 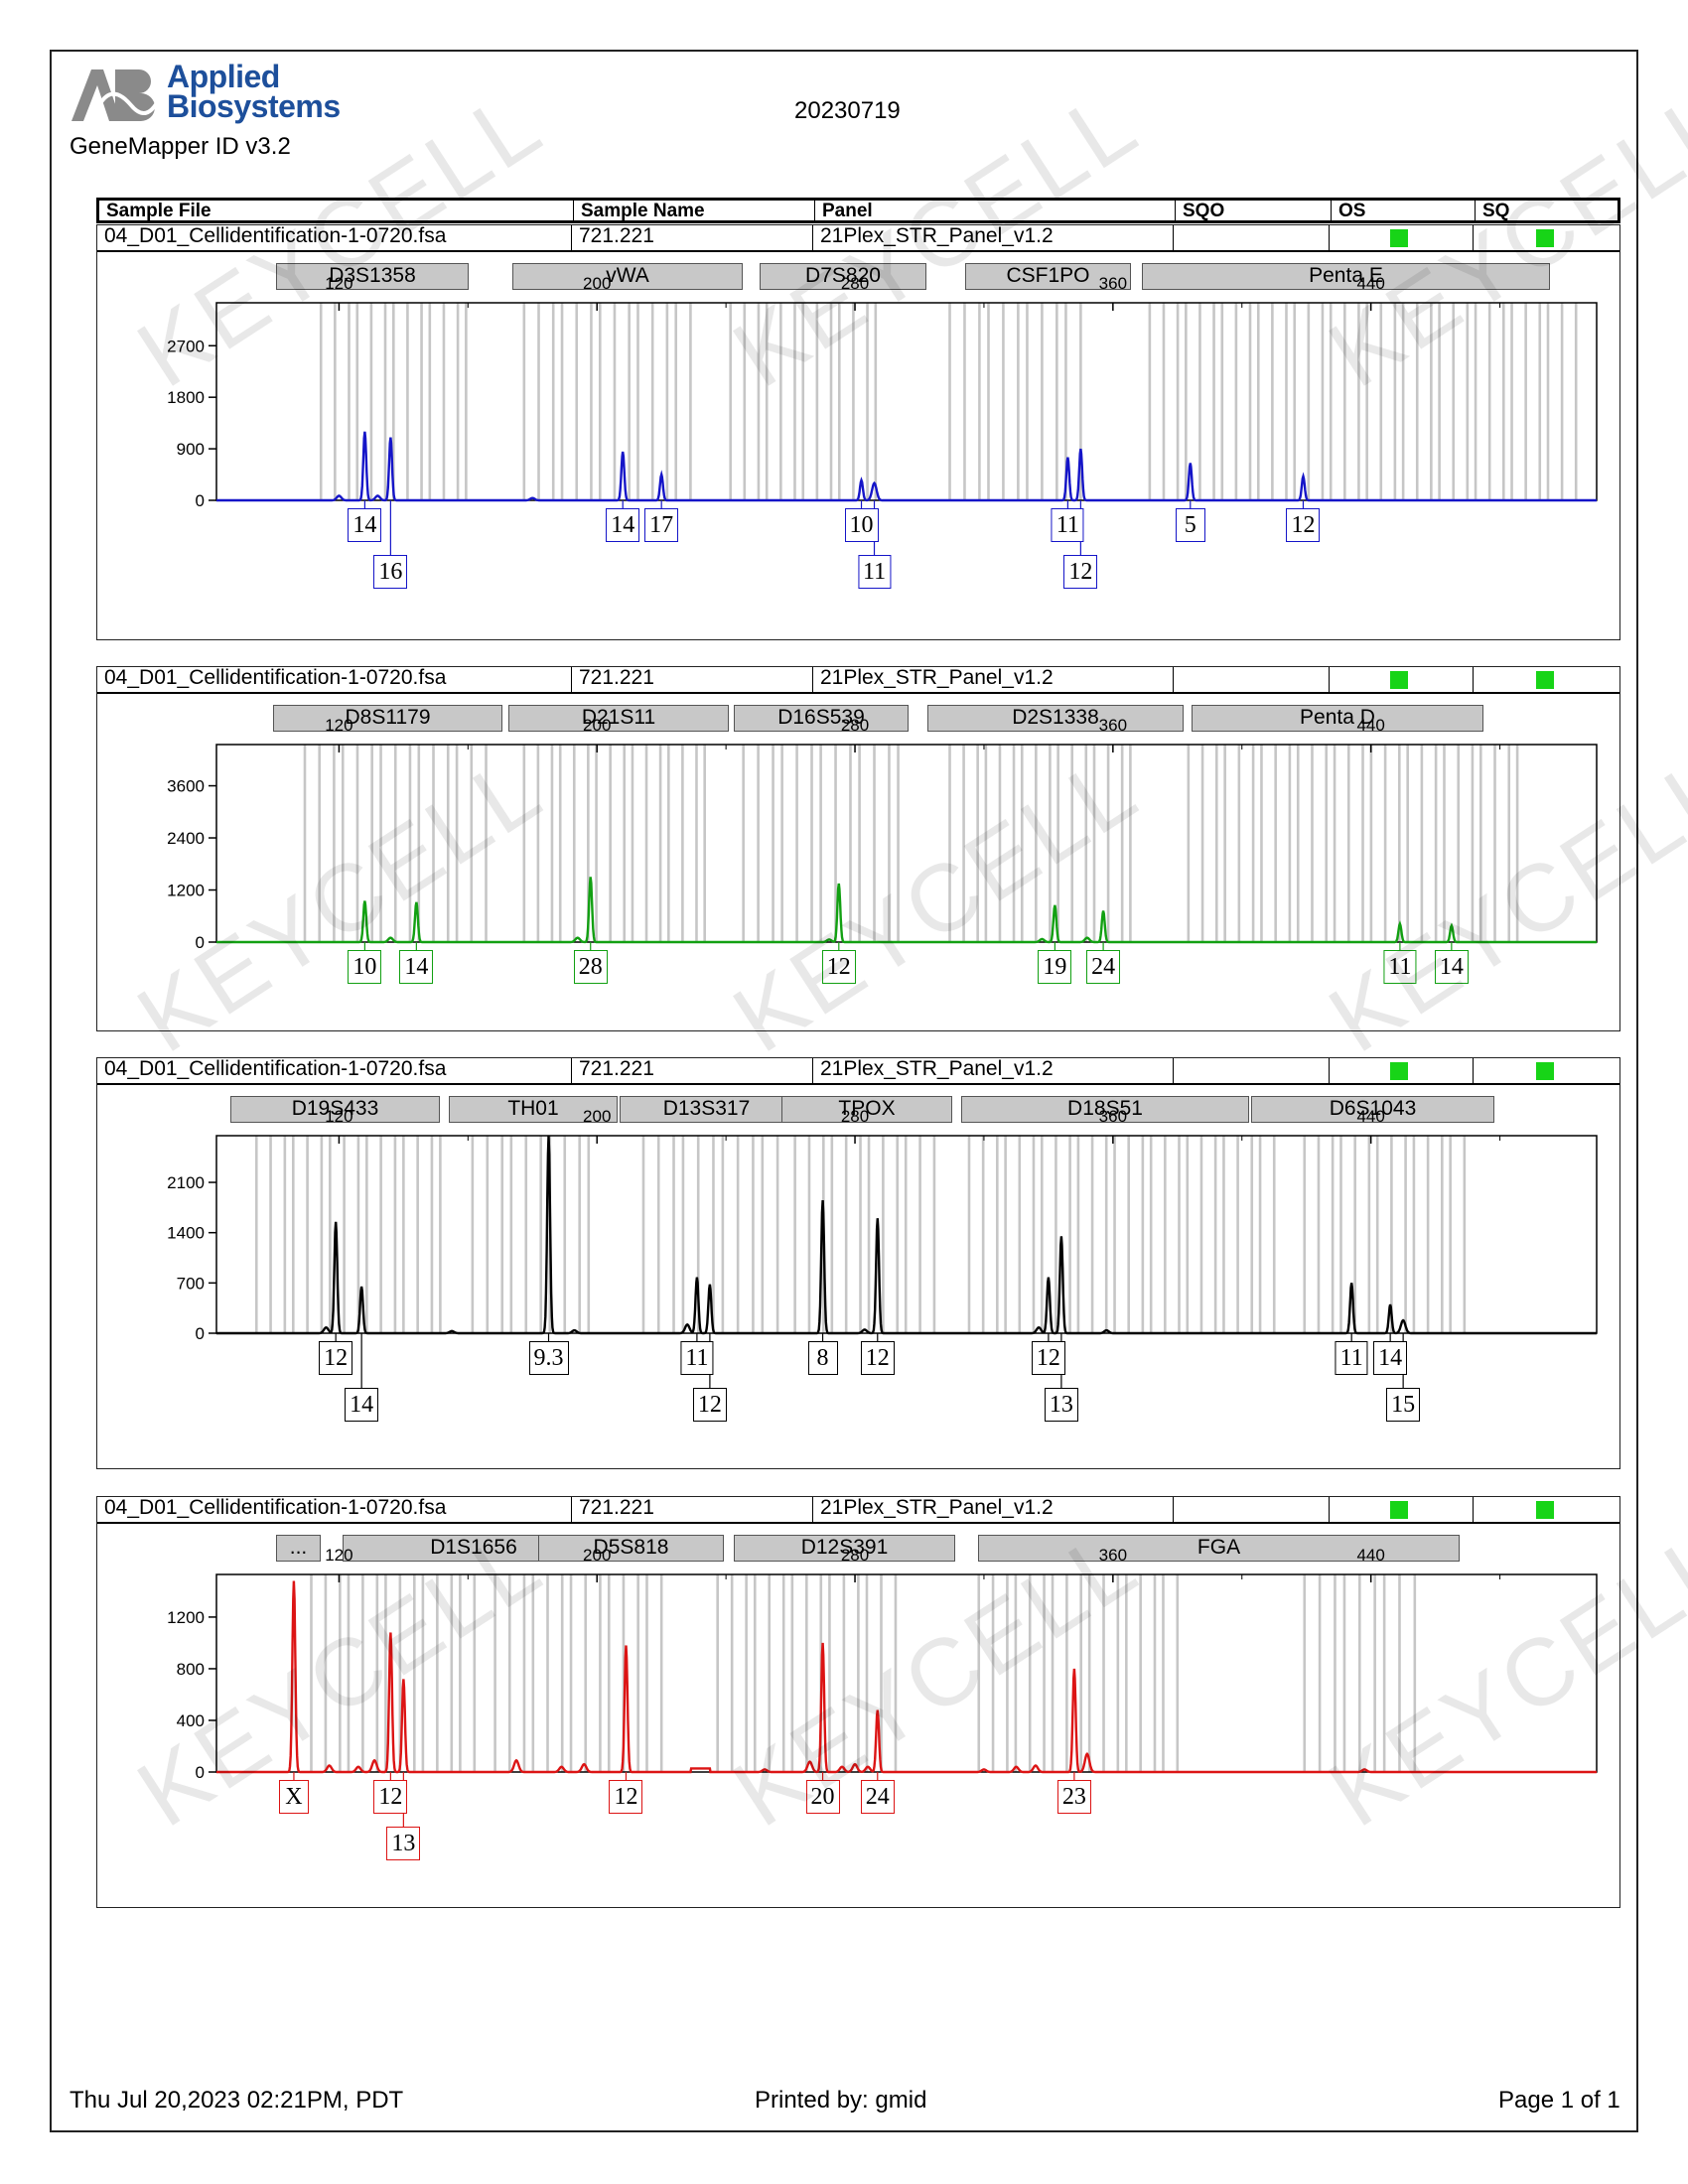 I want to click on applied-biosystems-logo, so click(x=117, y=95).